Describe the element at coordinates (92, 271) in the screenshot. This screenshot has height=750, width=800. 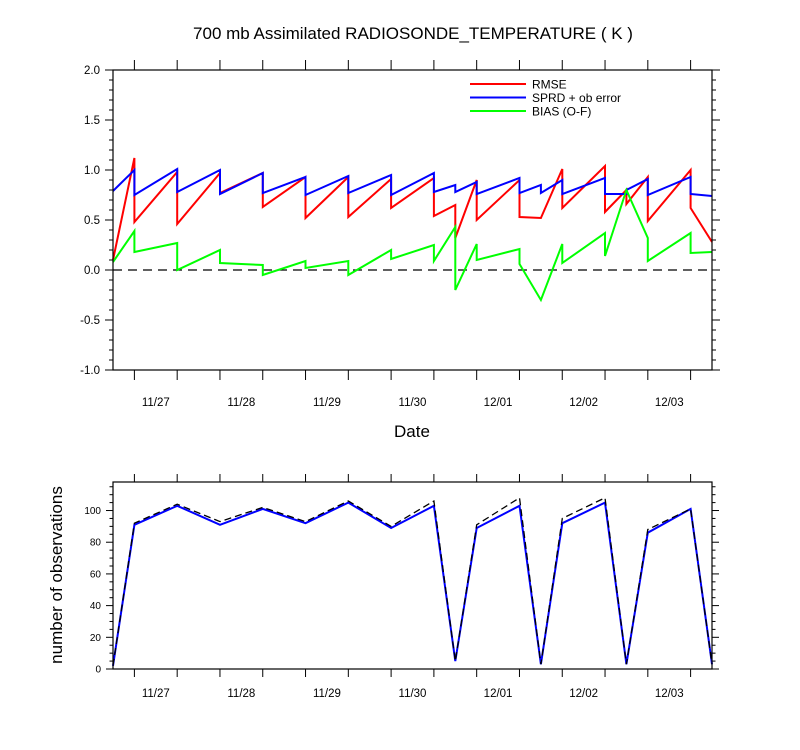
I see `y-tick-label: 0.0` at that location.